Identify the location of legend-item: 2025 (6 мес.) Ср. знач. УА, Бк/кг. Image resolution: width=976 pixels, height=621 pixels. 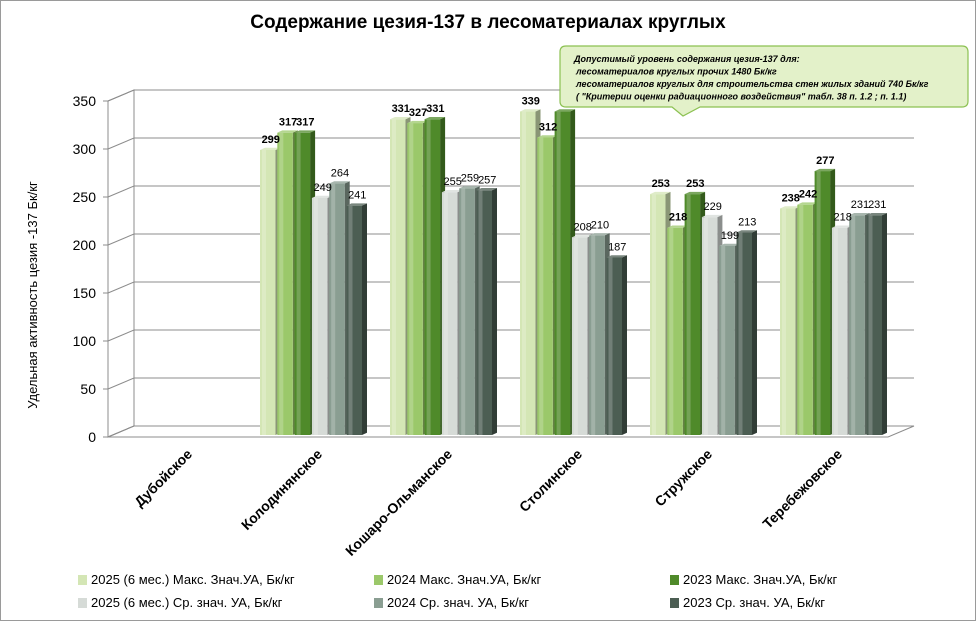
(180, 602).